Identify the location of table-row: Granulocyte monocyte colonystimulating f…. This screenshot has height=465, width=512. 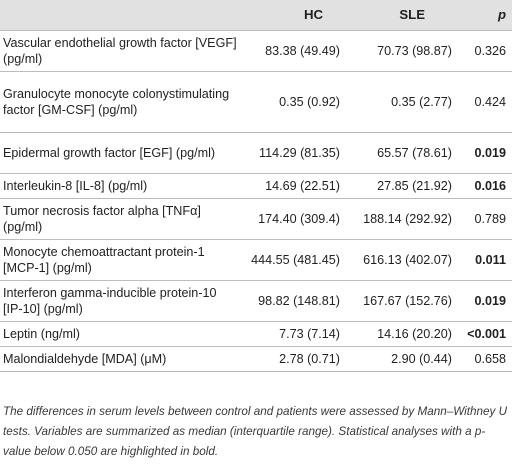
(256, 102).